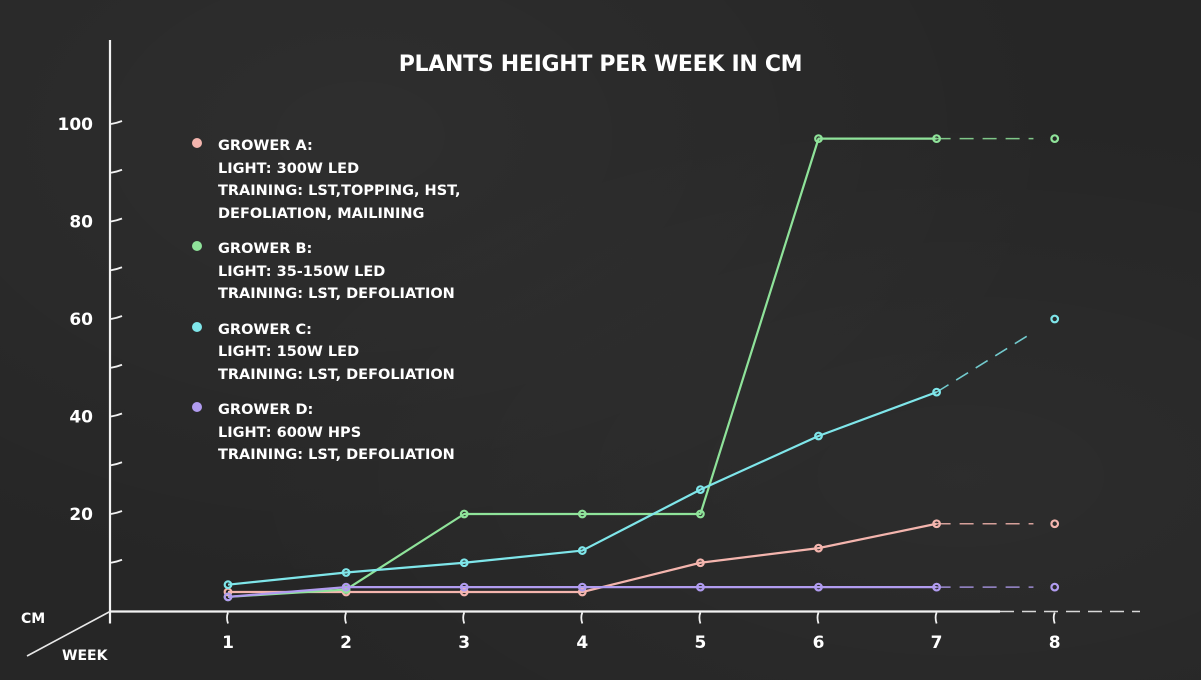  What do you see at coordinates (266, 410) in the screenshot?
I see `legend-grower-name: GROWER D:` at bounding box center [266, 410].